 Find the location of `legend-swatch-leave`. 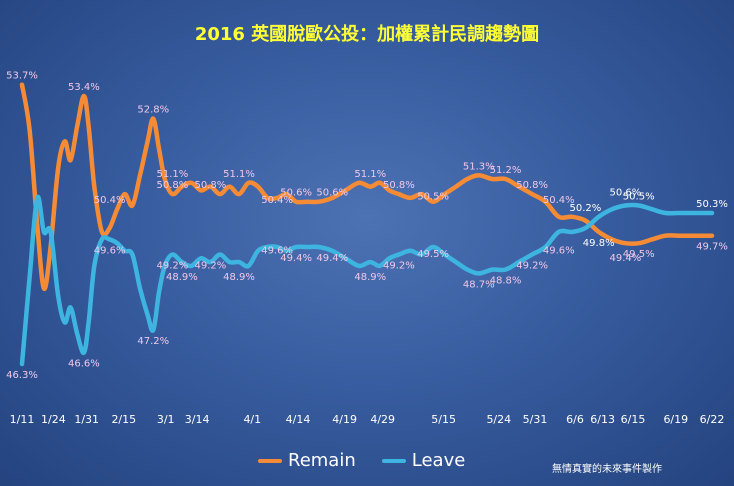

legend-swatch-leave is located at coordinates (393, 460).